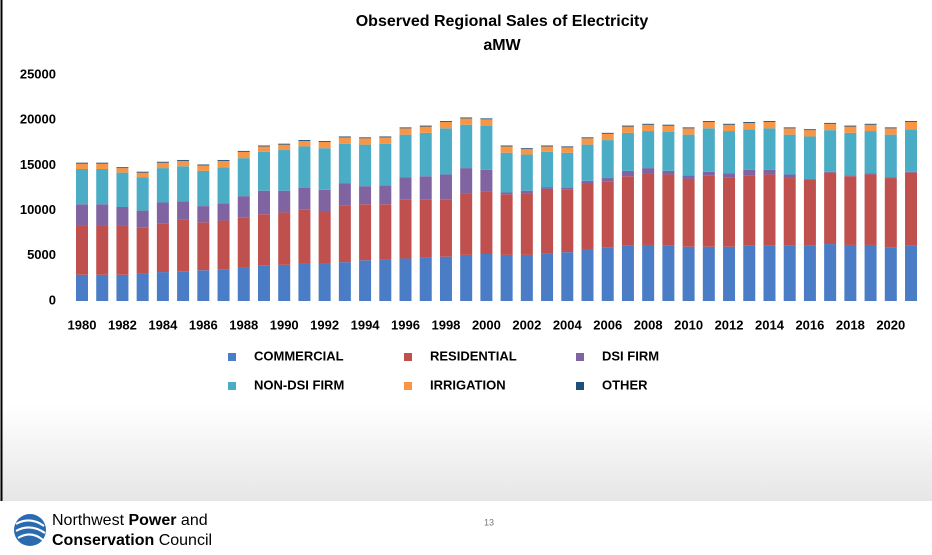  I want to click on x-tick-label: 2014, so click(770, 324).